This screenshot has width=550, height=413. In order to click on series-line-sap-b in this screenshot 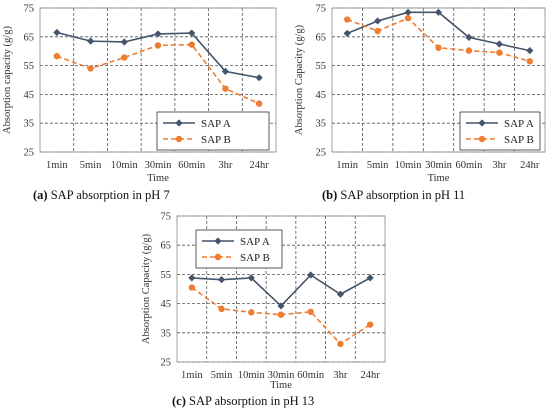, I will do `click(438, 40)`.